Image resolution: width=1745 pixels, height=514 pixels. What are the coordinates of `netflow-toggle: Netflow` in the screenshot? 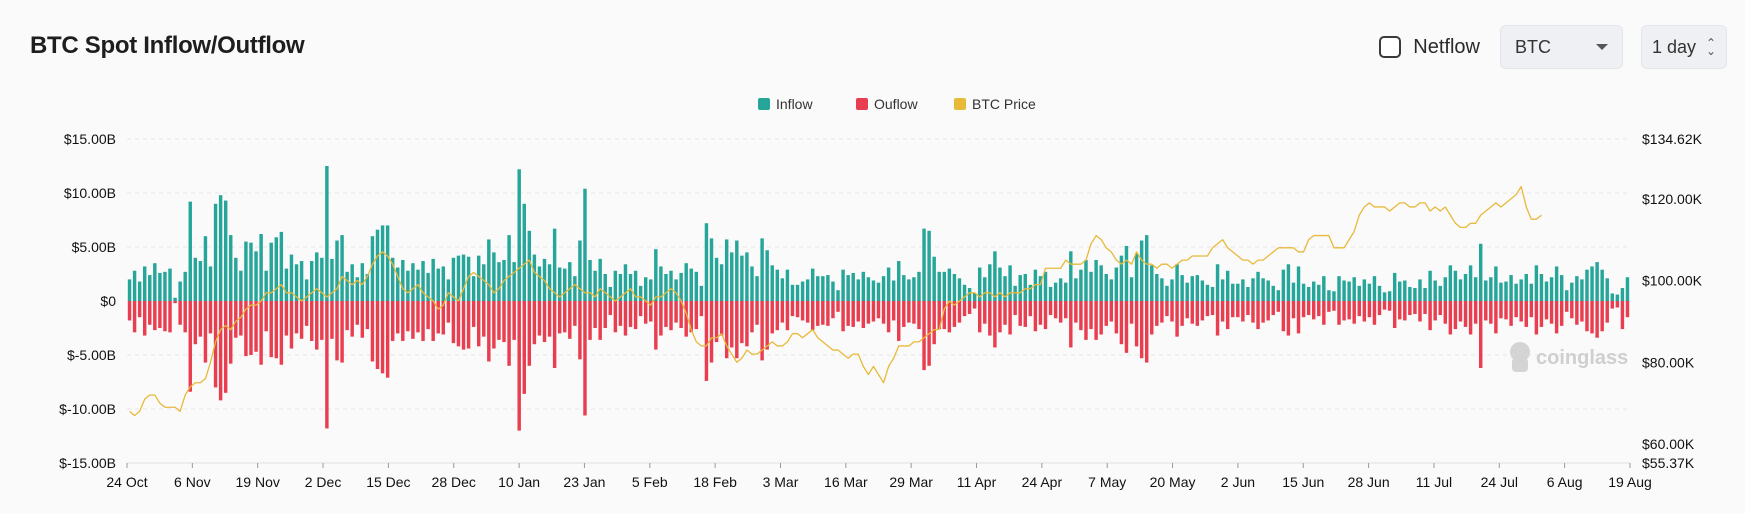 It's located at (1429, 47).